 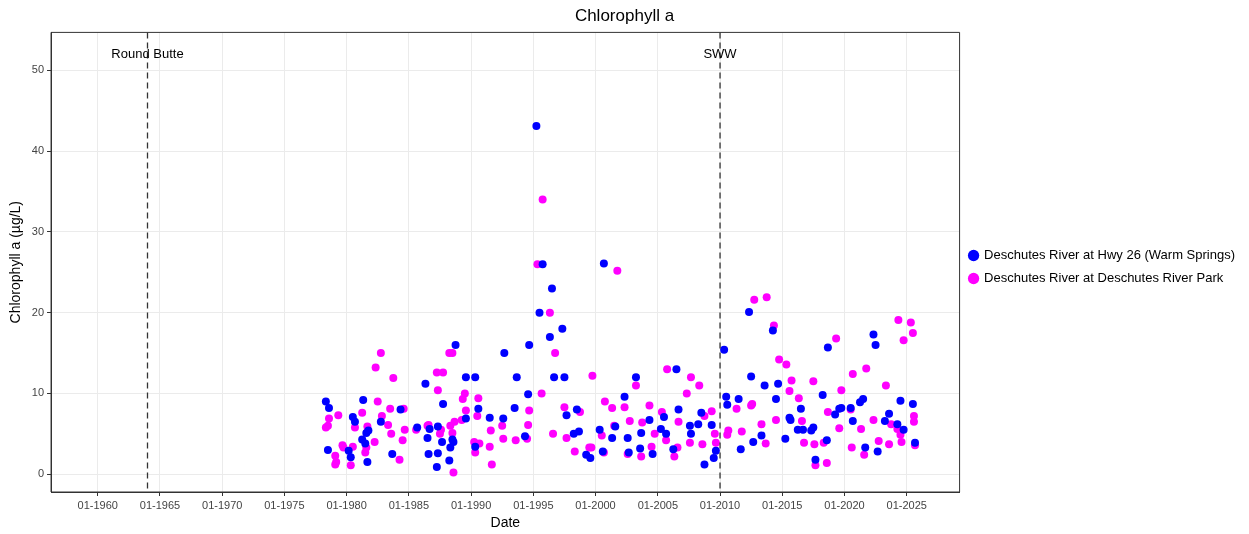 What do you see at coordinates (160, 504) in the screenshot?
I see `x-tick-label: 01-1965` at bounding box center [160, 504].